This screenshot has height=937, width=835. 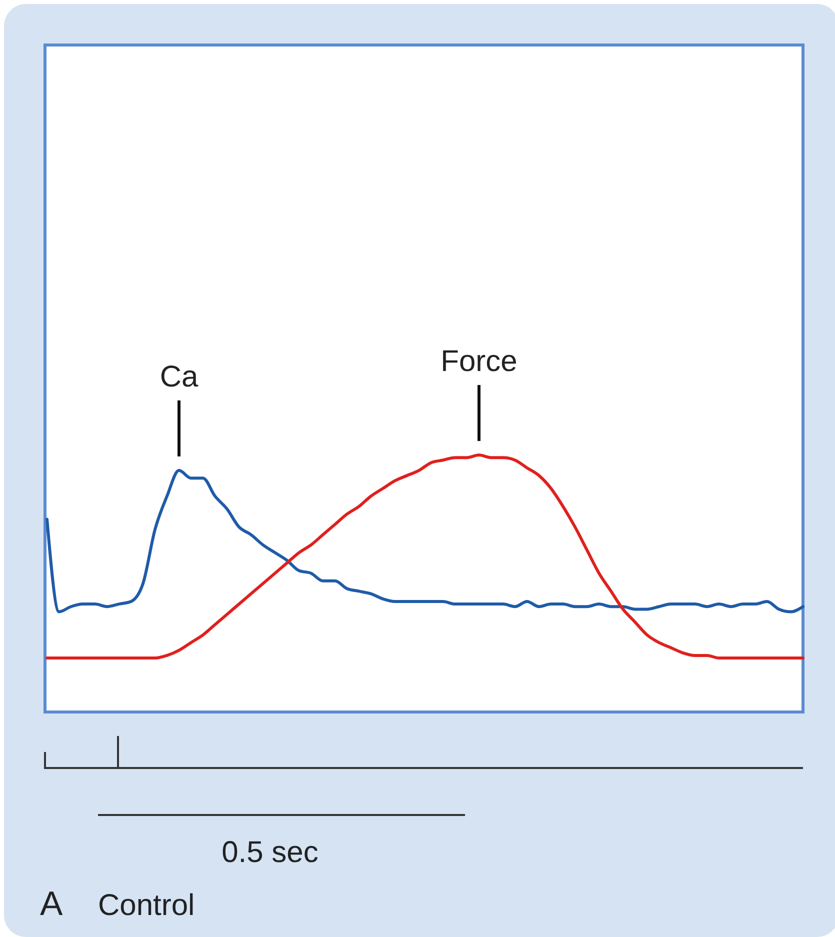 What do you see at coordinates (179, 377) in the screenshot?
I see `text: Ca` at bounding box center [179, 377].